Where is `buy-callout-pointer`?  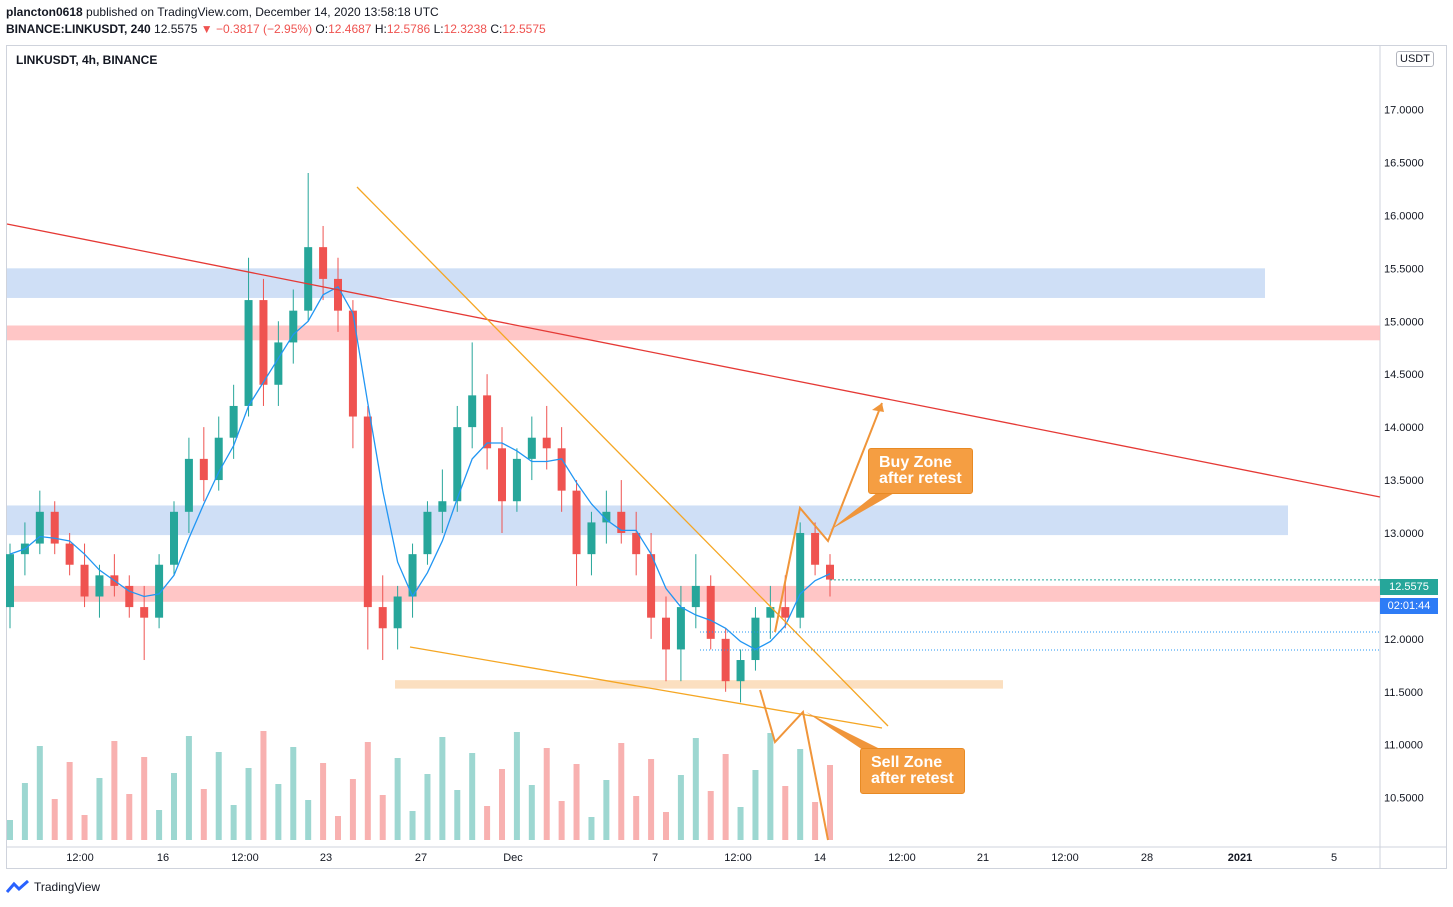
buy-callout-pointer is located at coordinates (863, 511).